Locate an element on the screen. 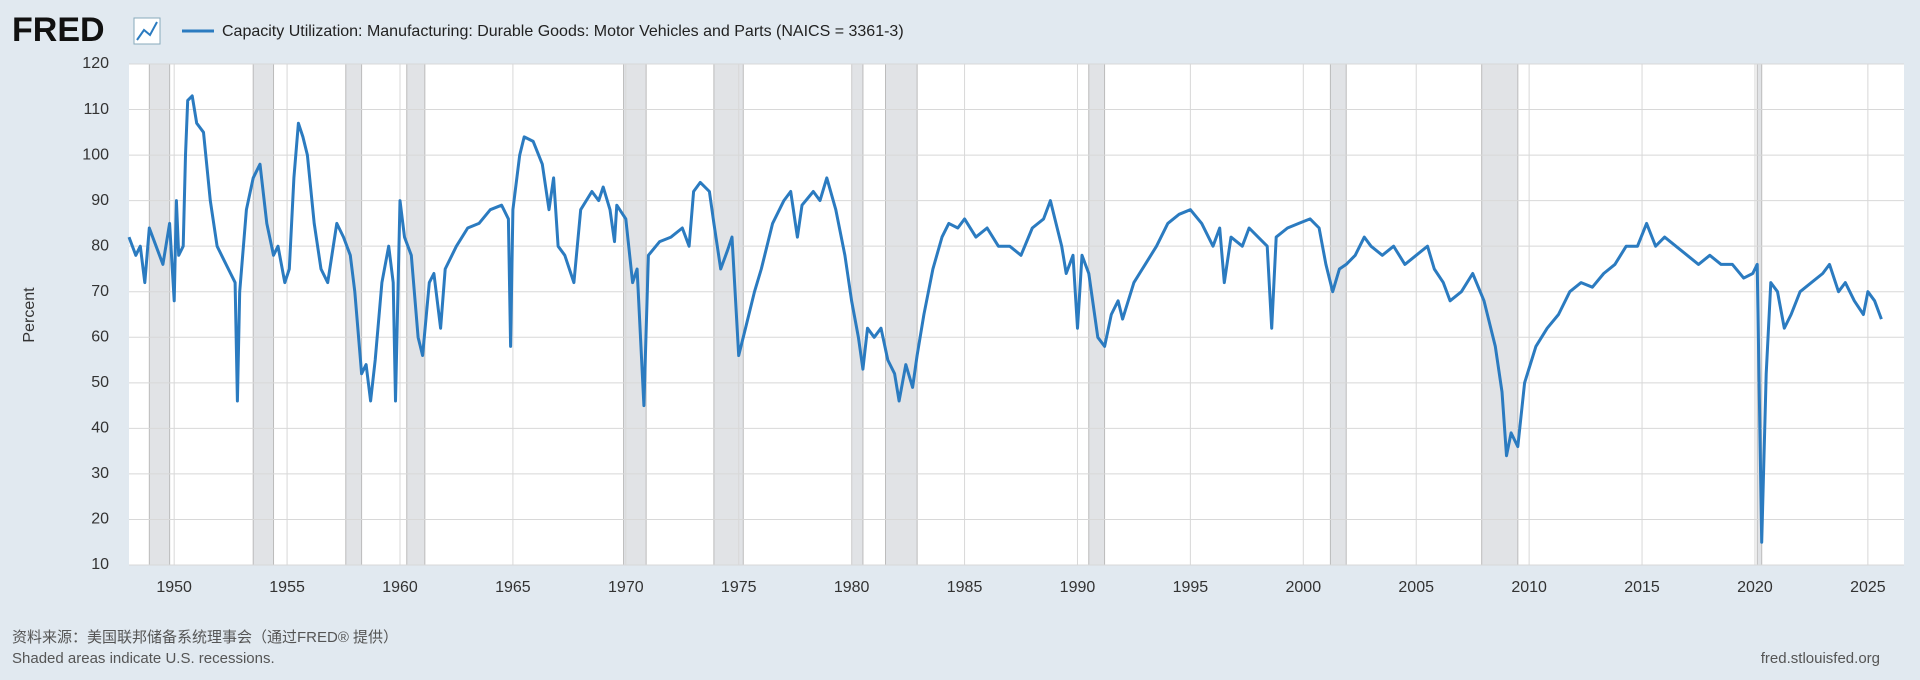 The image size is (1920, 680). x-tick-label: 1985 is located at coordinates (965, 587).